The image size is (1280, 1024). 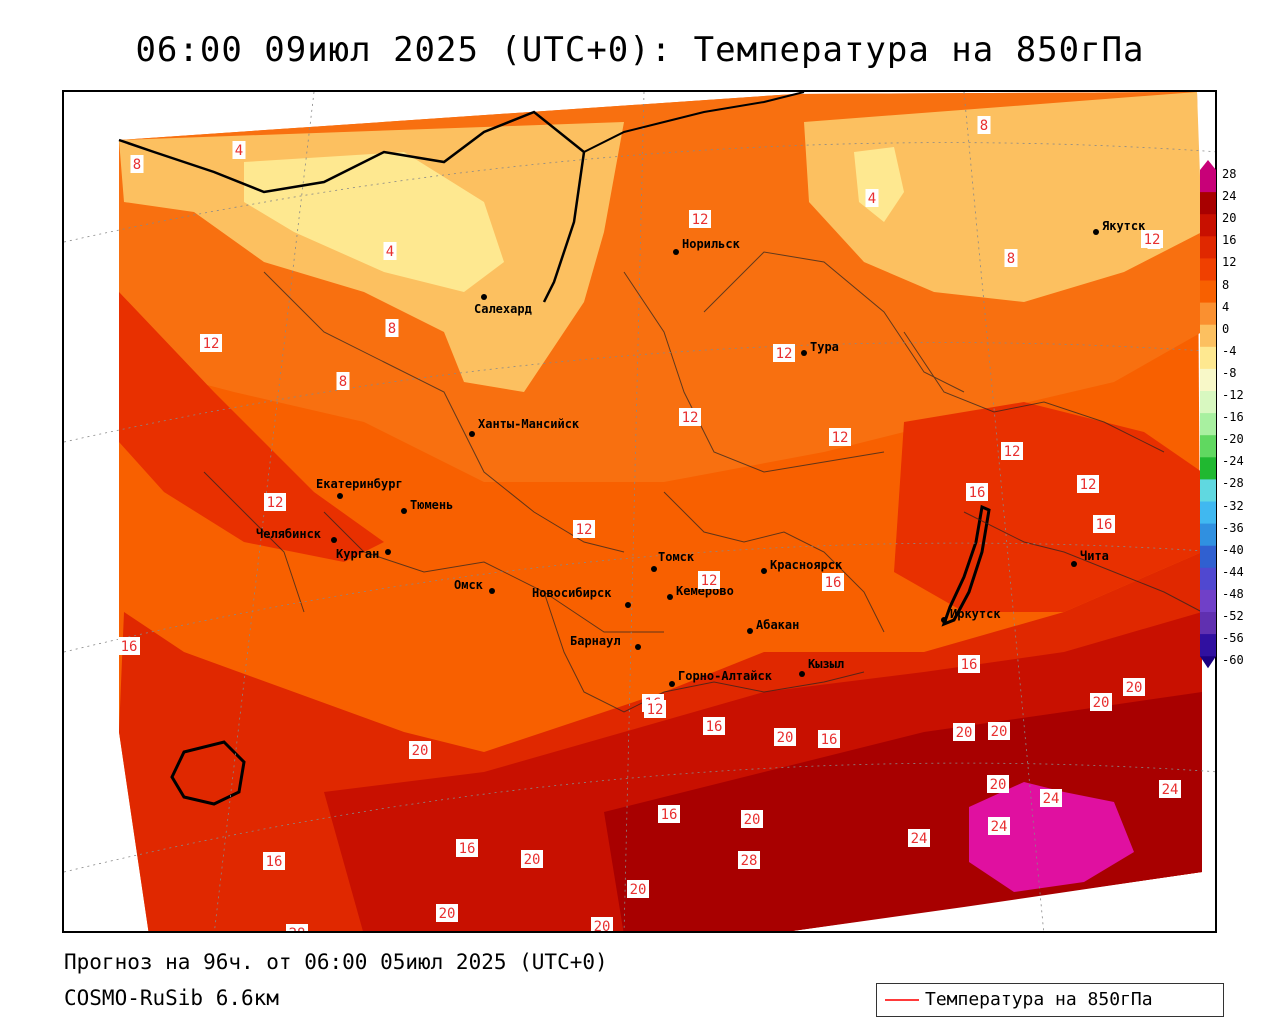 What do you see at coordinates (902, 1000) in the screenshot?
I see `legend-line-swatch` at bounding box center [902, 1000].